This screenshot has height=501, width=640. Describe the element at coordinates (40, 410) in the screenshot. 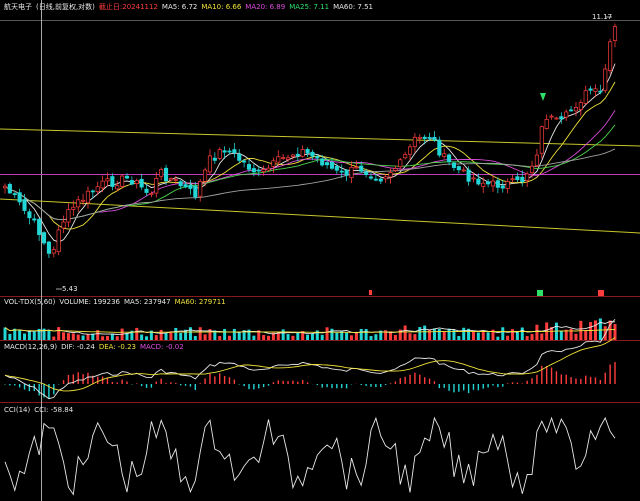

I see `cci-pane-header: CCI(14) CCI: -58.84` at that location.